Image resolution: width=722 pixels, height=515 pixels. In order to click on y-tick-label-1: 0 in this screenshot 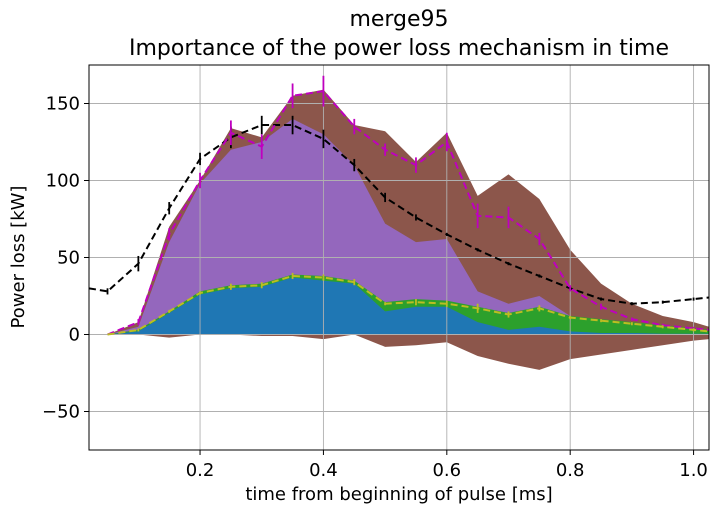, I will do `click(74, 335)`.